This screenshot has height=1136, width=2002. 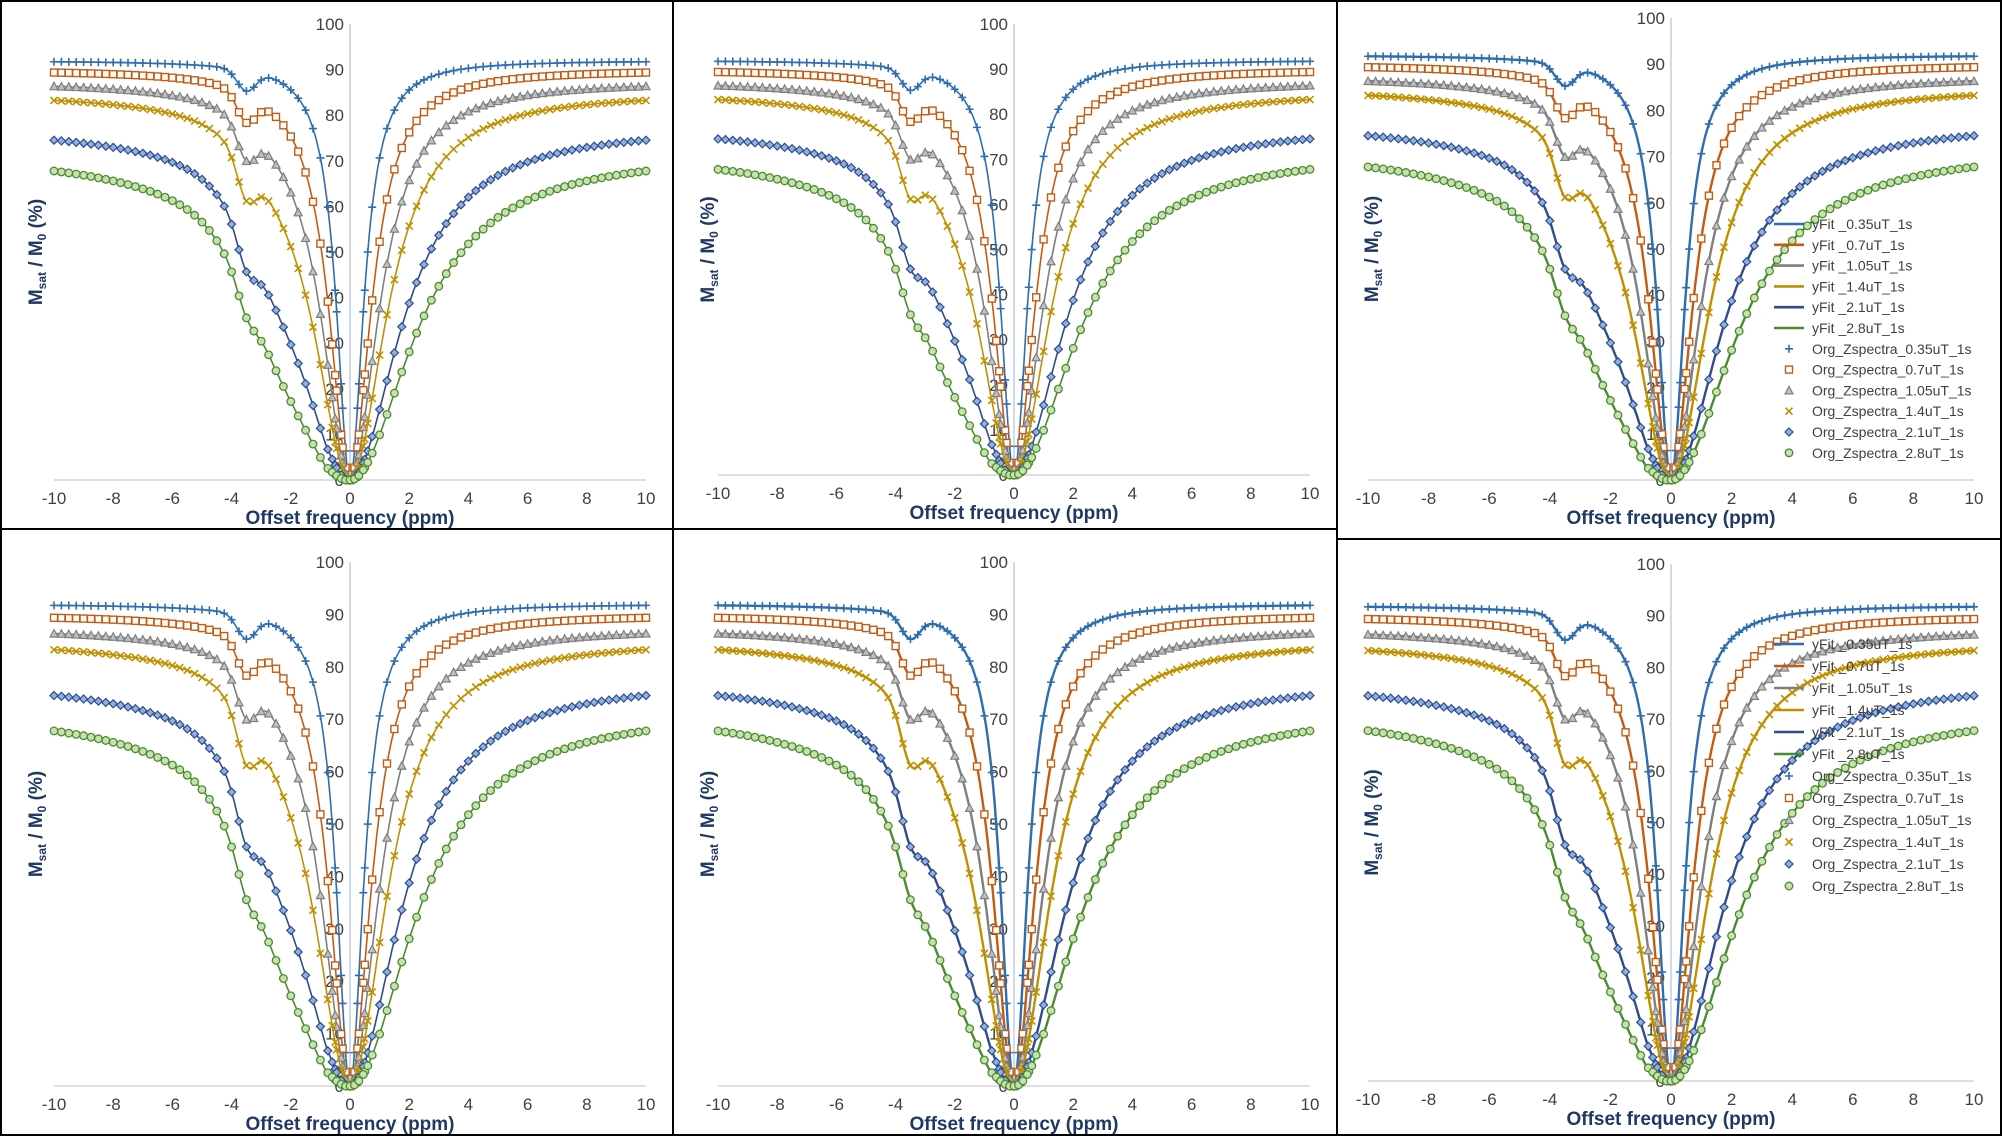 I want to click on legend-marker, so click(x=1789, y=819).